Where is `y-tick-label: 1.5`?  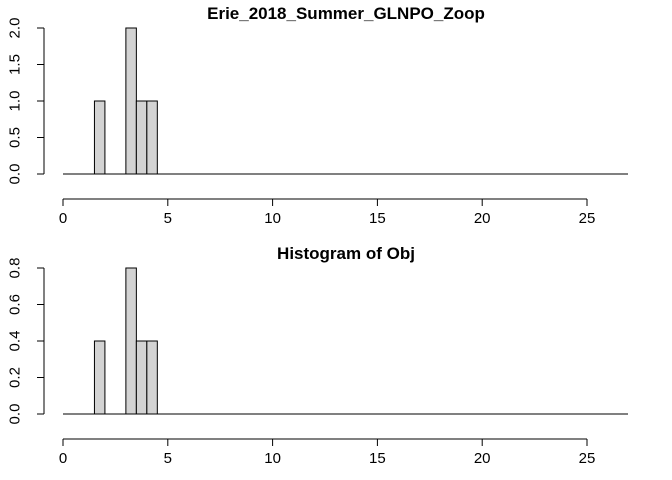 y-tick-label: 1.5 is located at coordinates (15, 64).